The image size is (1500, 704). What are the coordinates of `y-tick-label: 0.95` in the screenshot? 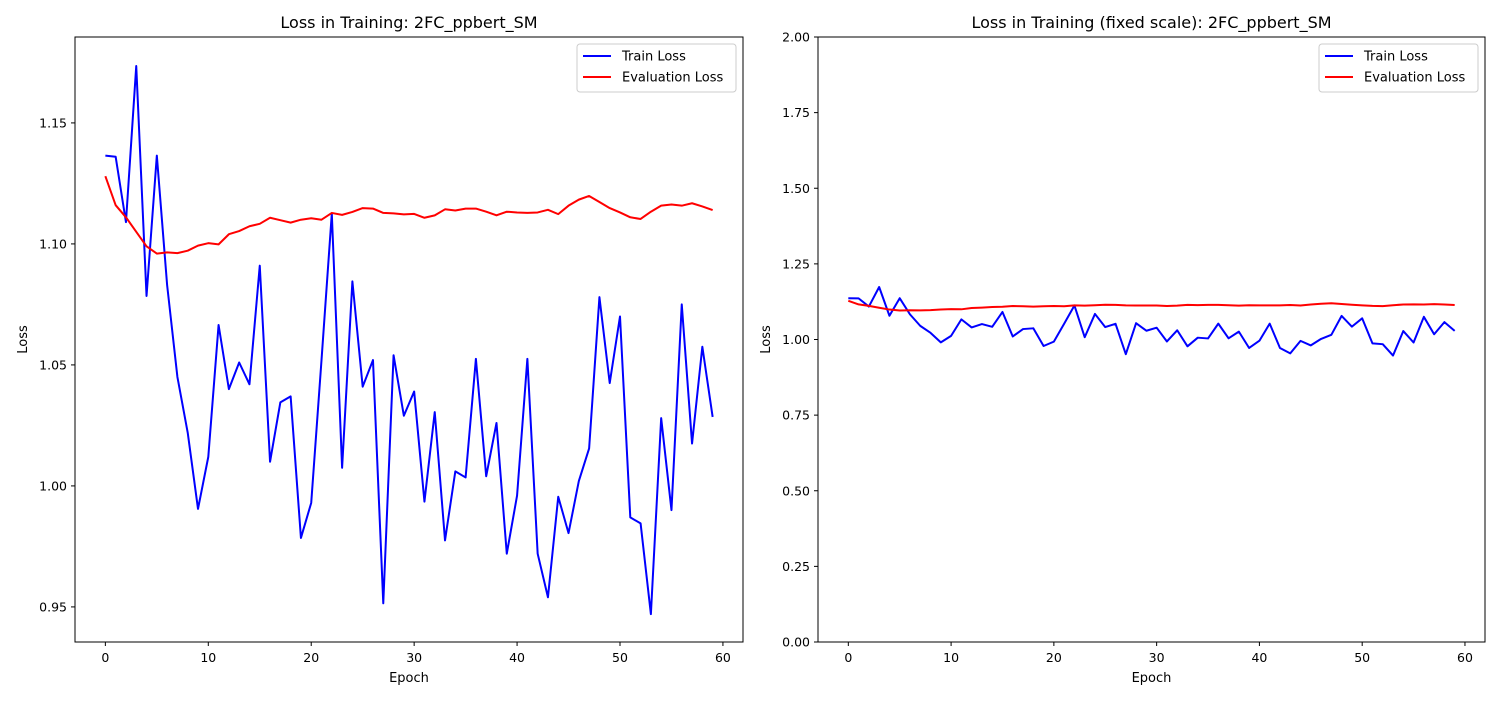 It's located at (53, 606).